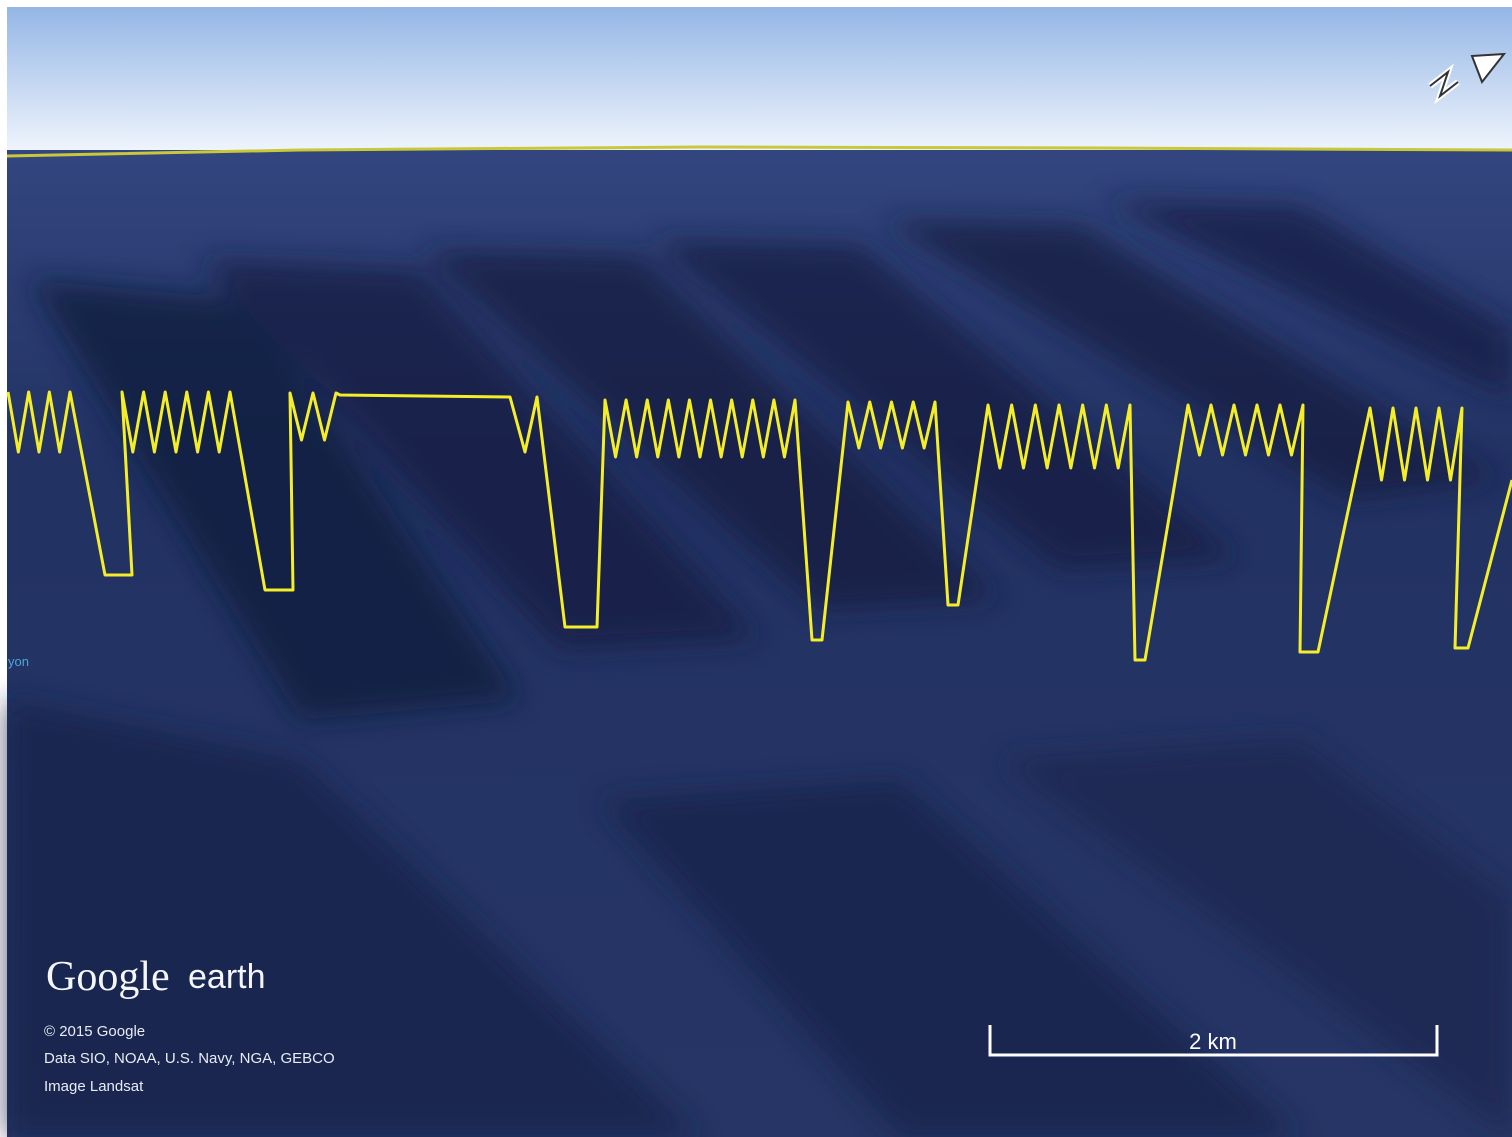 The image size is (1512, 1137). I want to click on copyright: © 2015 Google, so click(94, 1031).